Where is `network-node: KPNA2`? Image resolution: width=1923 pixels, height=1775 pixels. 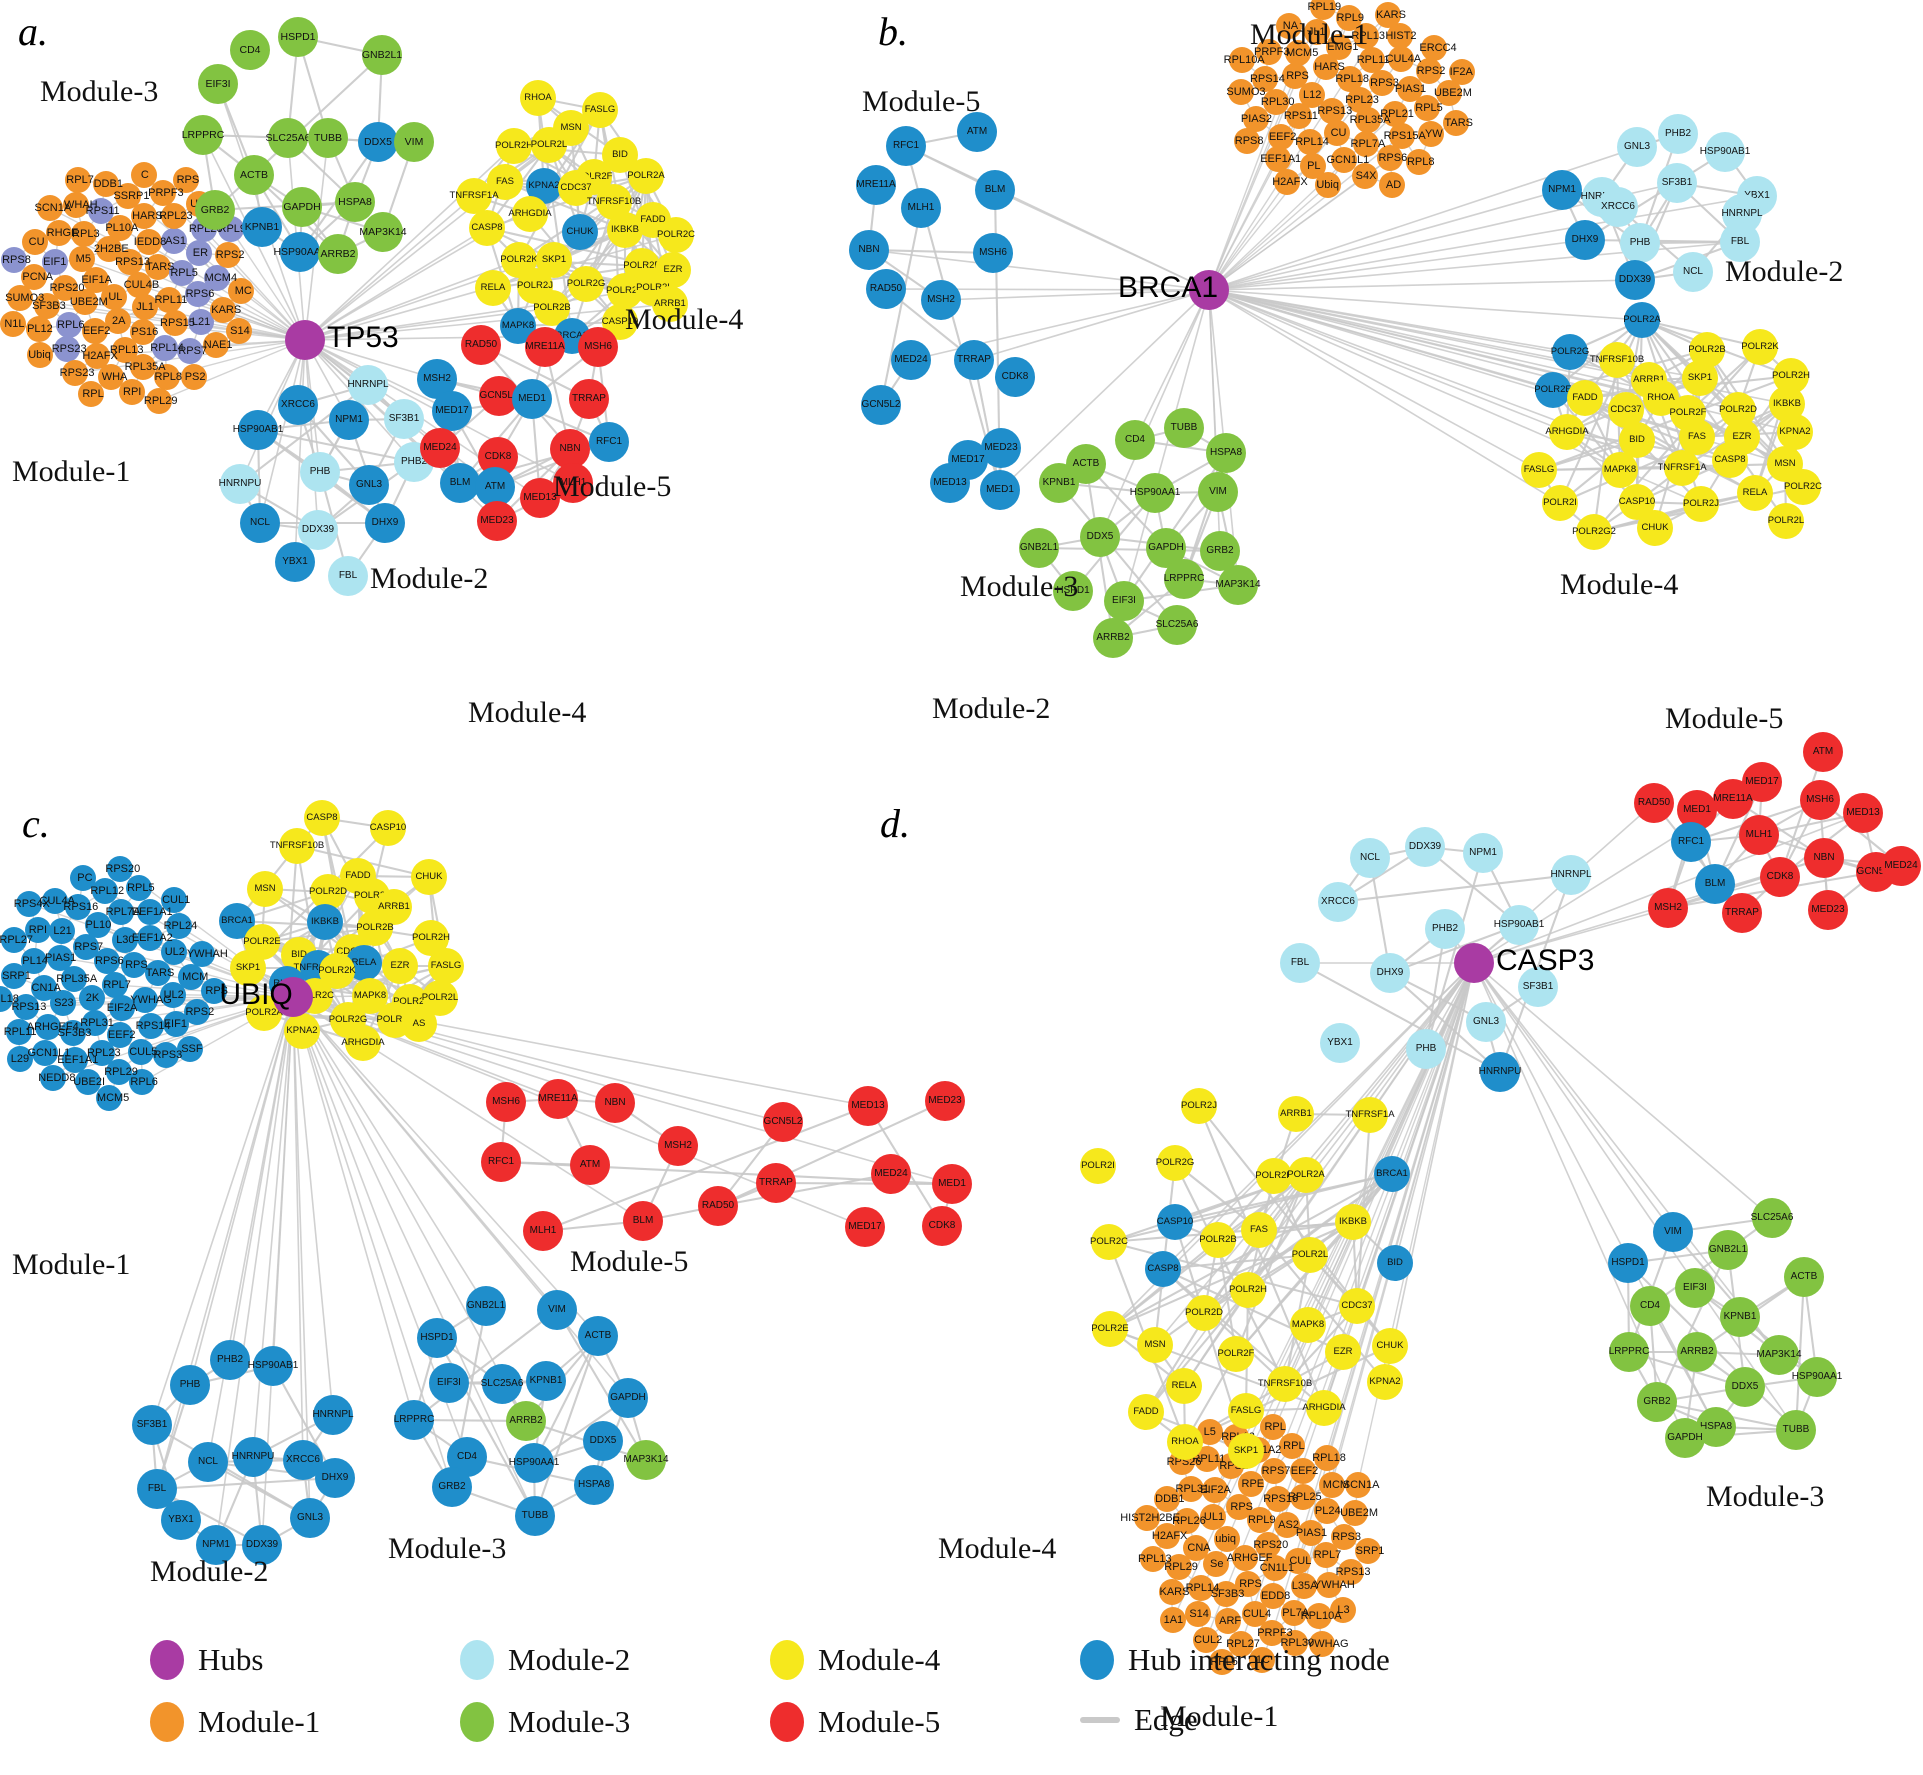
network-node: KPNA2 is located at coordinates (302, 1031).